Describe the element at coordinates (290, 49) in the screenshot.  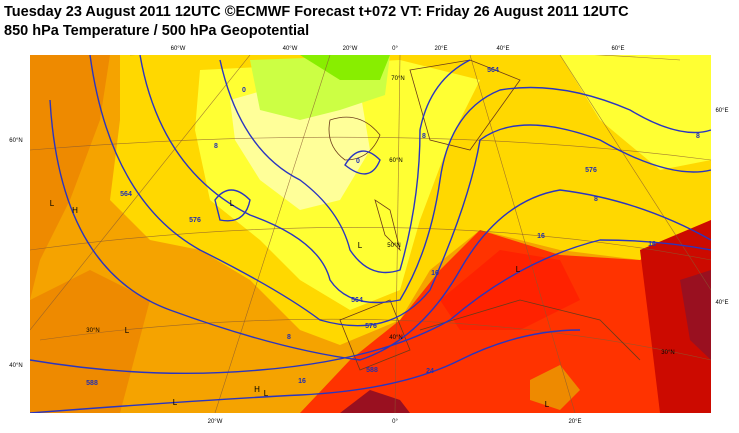
I see `top-label: 40°W` at that location.